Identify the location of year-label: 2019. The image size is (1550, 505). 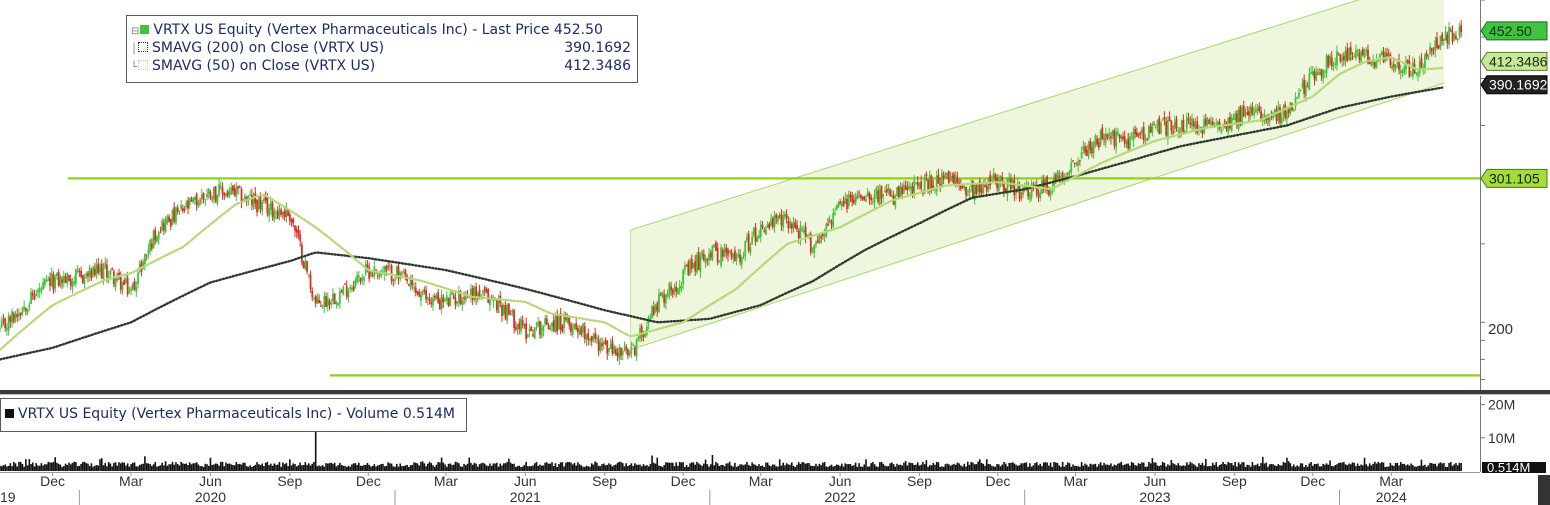
(8, 497).